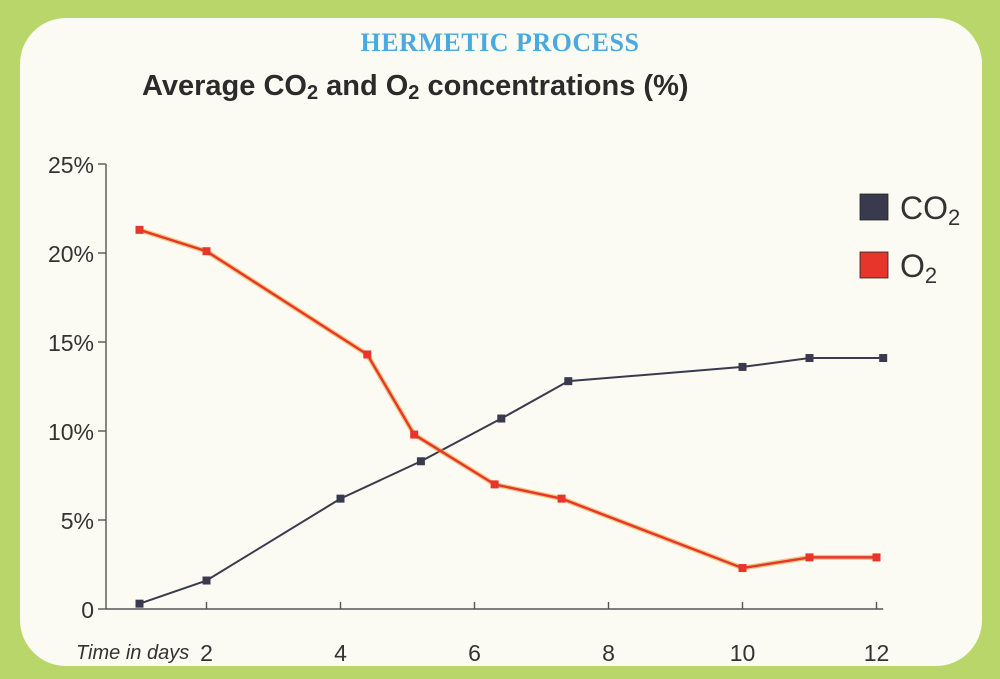  Describe the element at coordinates (71, 254) in the screenshot. I see `y-tick-label: 20%` at that location.